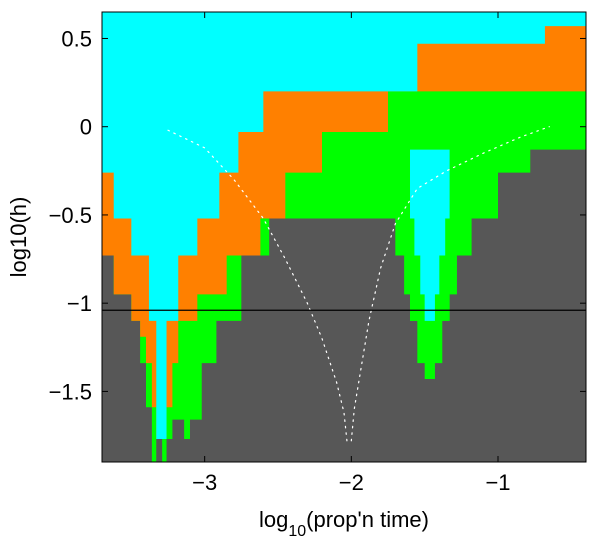 This screenshot has height=540, width=599. Describe the element at coordinates (18, 237) in the screenshot. I see `y-axis-label: log10(h)` at that location.